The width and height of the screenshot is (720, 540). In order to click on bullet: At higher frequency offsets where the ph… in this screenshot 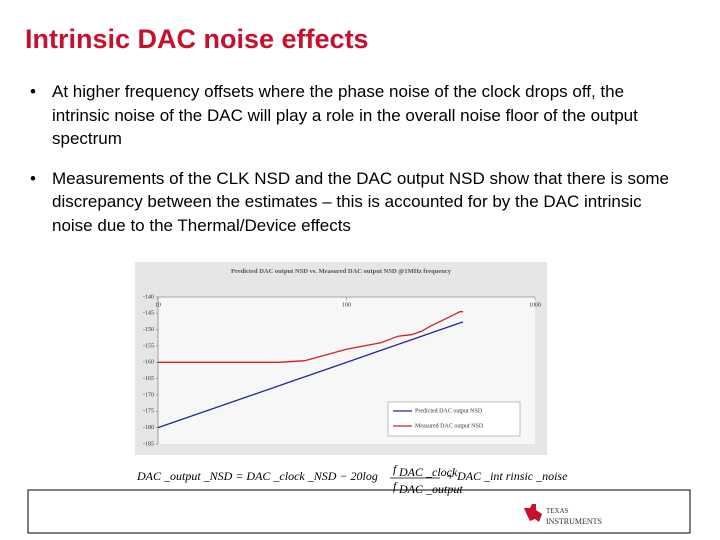, I will do `click(355, 115)`.